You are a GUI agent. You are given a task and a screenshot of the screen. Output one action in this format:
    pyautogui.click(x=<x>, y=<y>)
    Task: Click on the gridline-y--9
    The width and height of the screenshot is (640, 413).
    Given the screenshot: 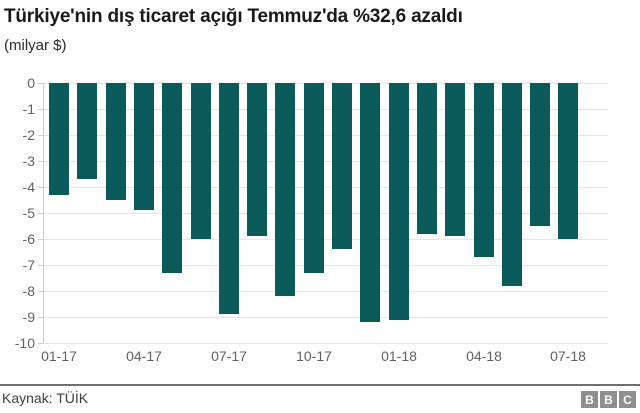 What is the action you would take?
    pyautogui.click(x=325, y=317)
    